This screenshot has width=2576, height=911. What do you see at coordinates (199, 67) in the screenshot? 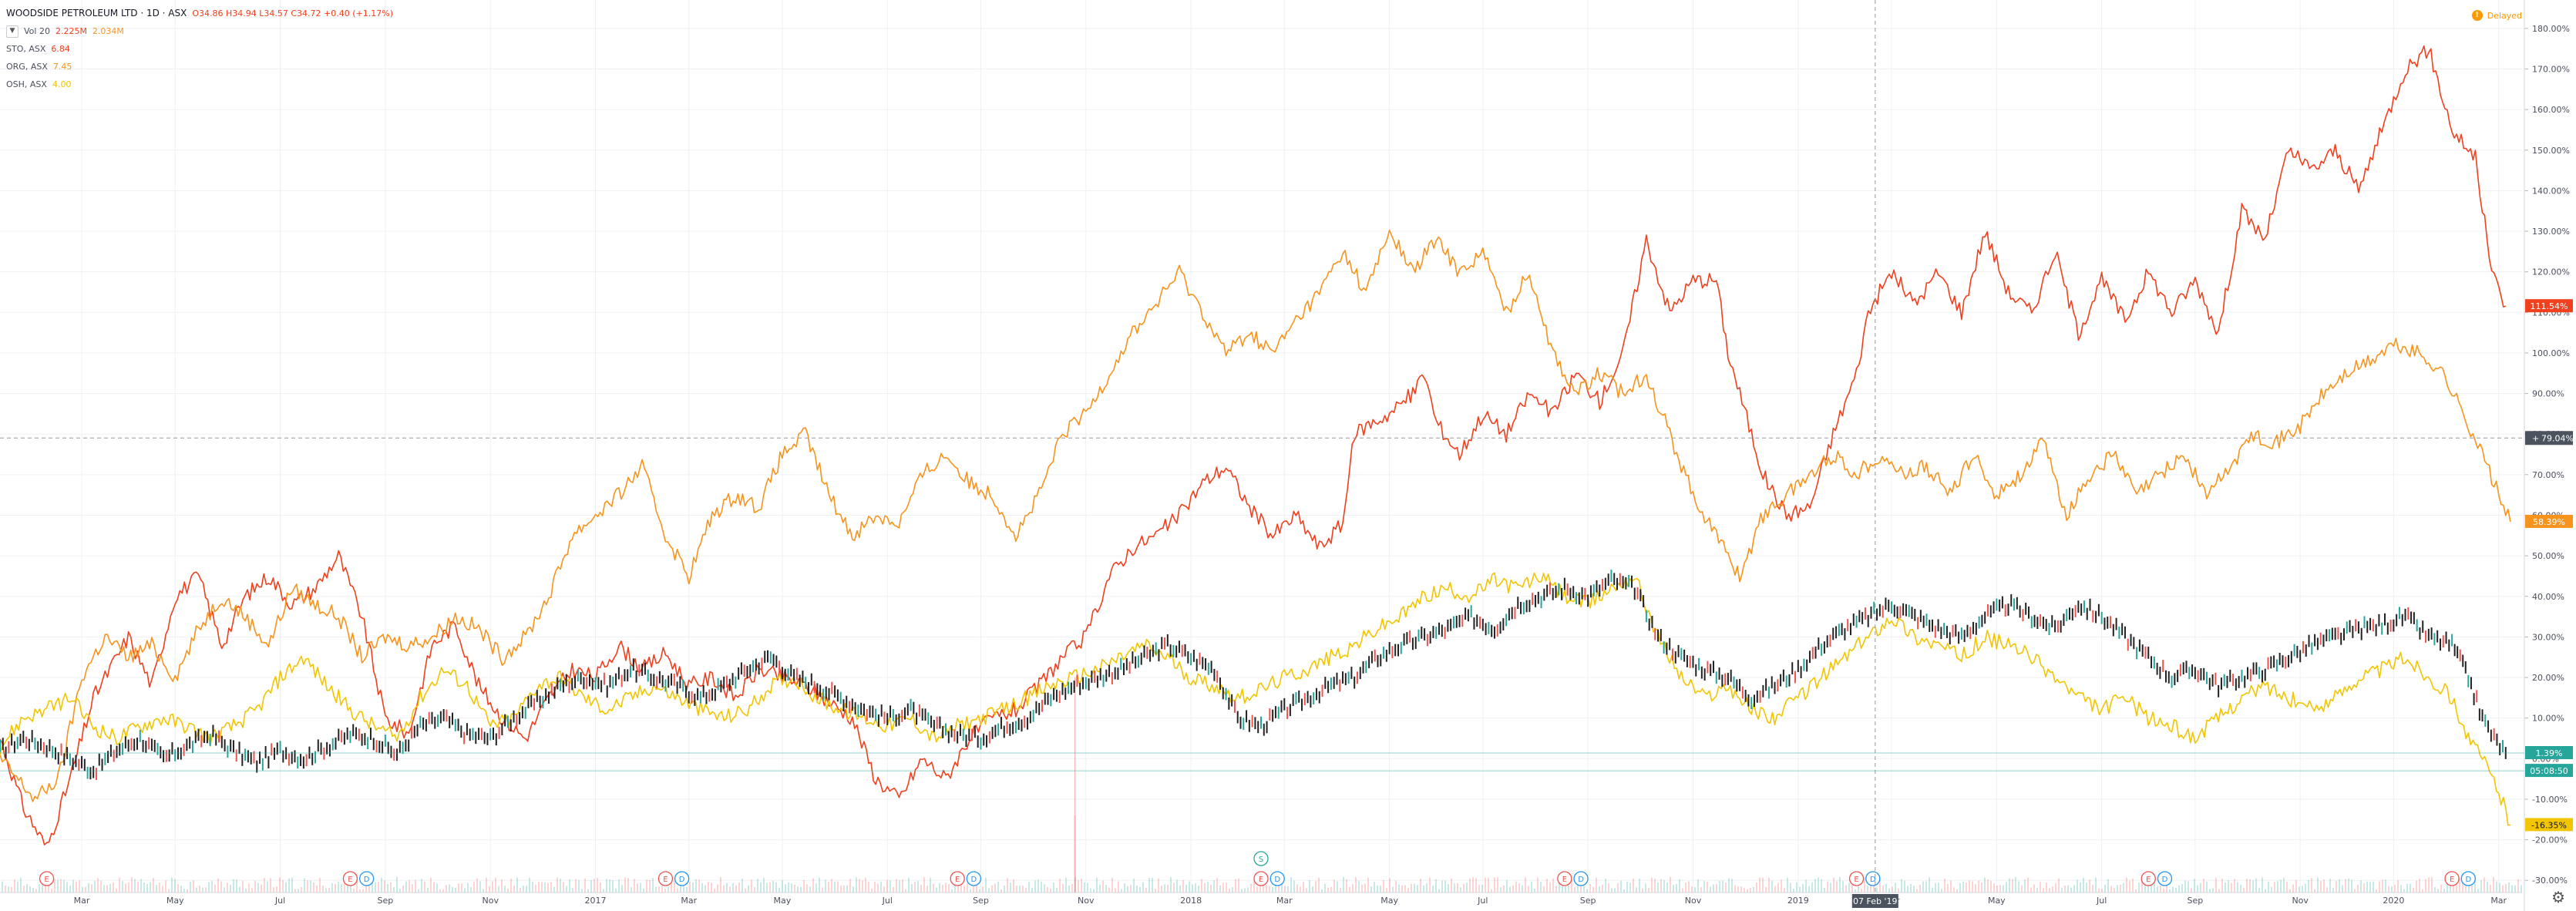
I see `legend-compare-org: ORG, ASX 7.45` at bounding box center [199, 67].